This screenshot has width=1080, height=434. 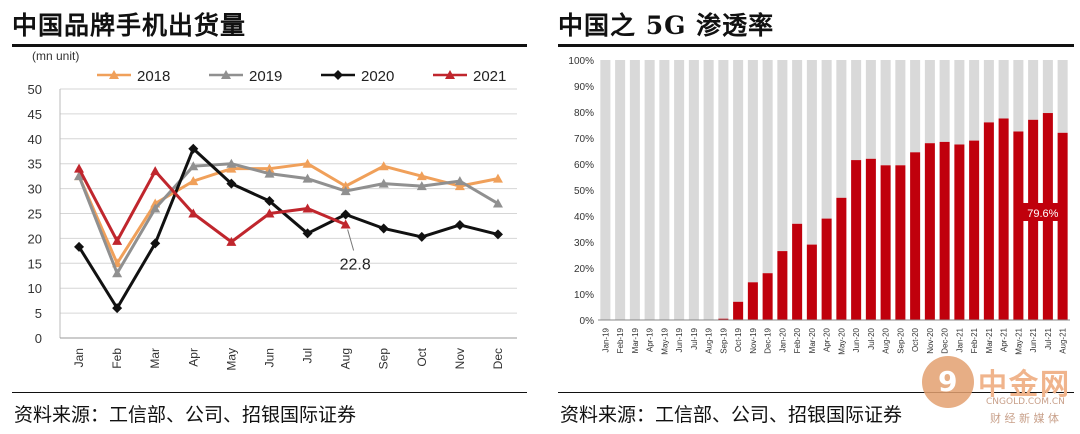 I want to click on x-tick-label: Jun-20, so click(x=856, y=339).